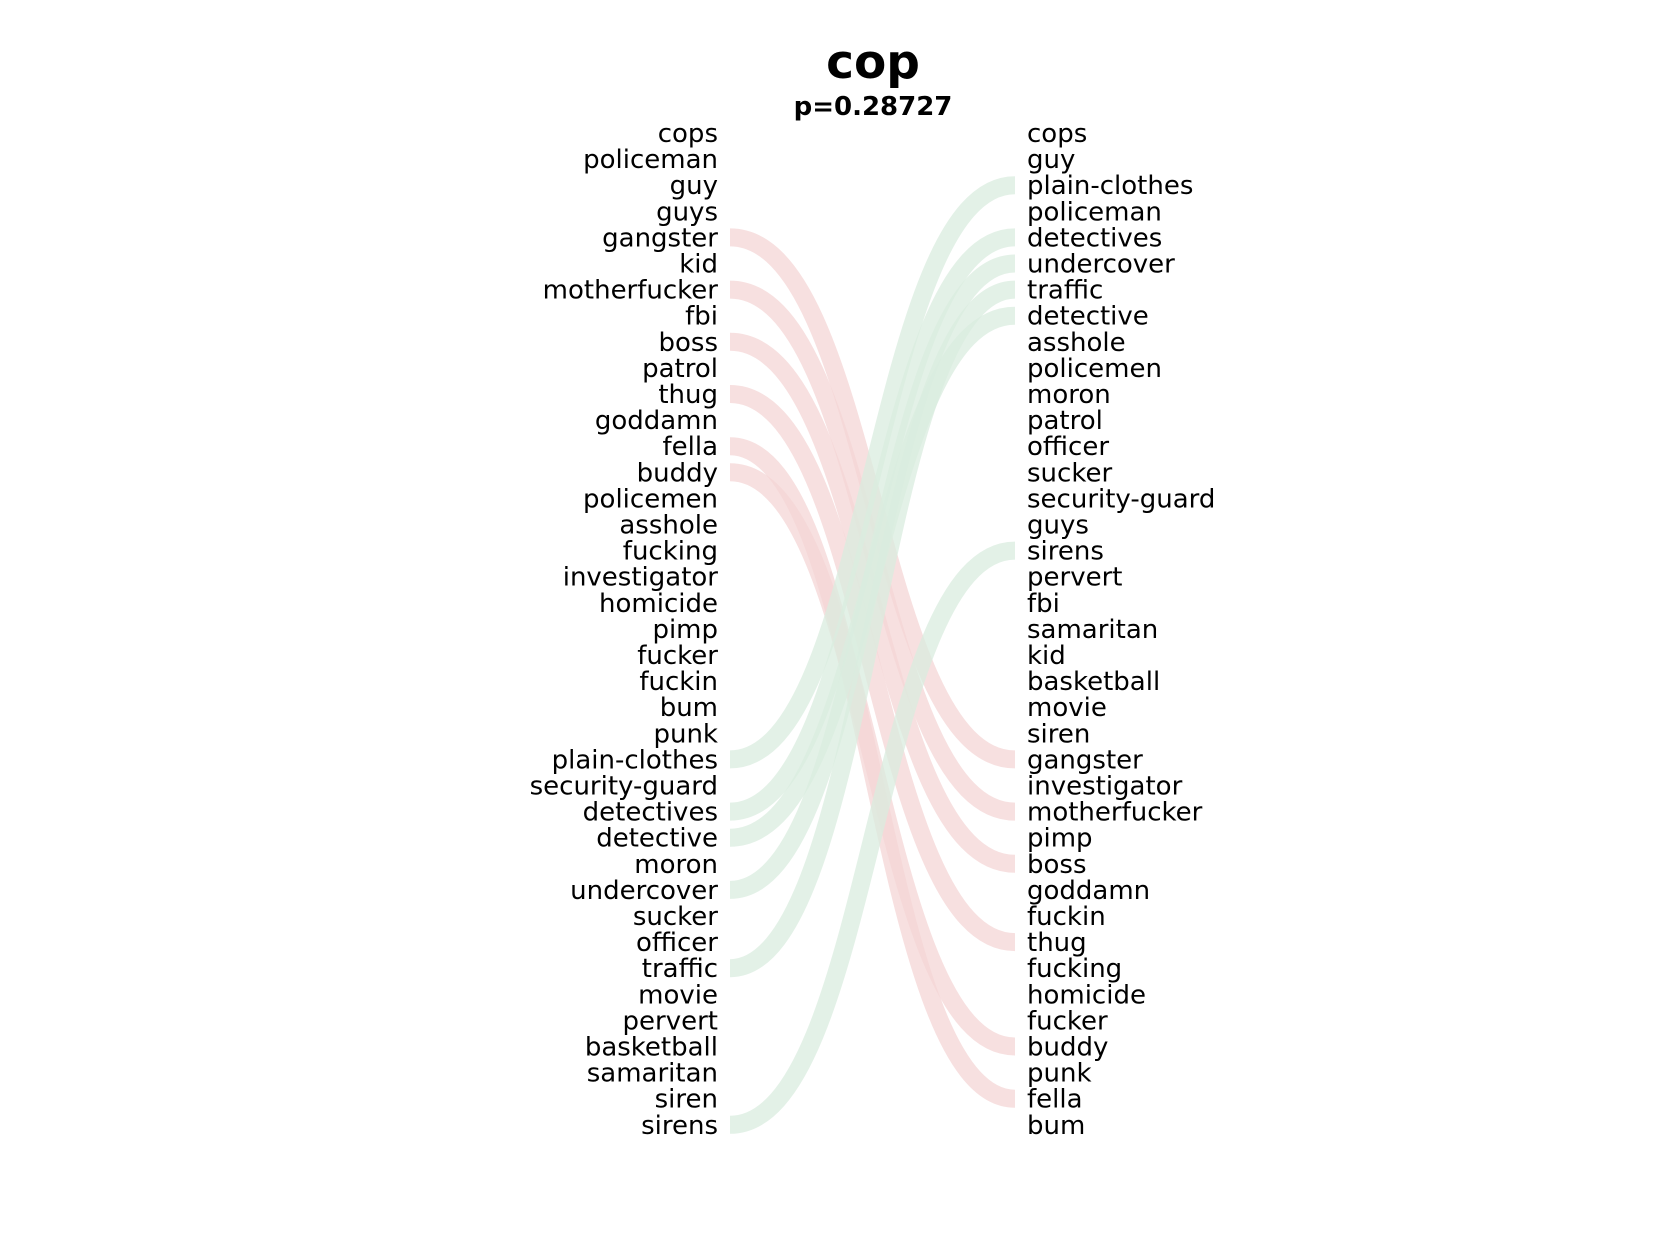  I want to click on left-word-guys: guys, so click(687, 212).